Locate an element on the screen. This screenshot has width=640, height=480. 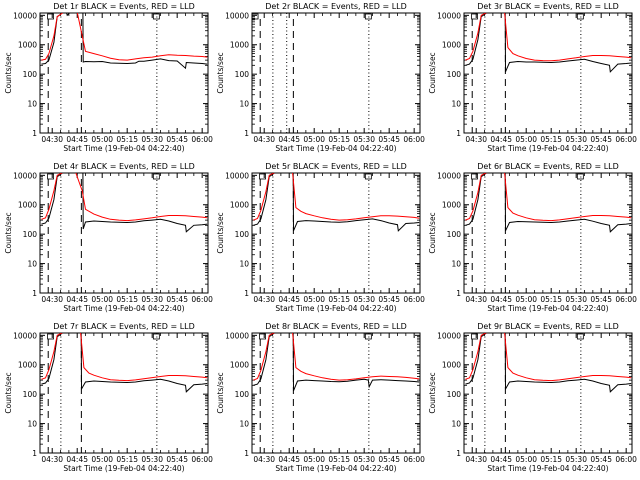
panel-title: Det 1r BLACK = Events, RED = LLD is located at coordinates (124, 6).